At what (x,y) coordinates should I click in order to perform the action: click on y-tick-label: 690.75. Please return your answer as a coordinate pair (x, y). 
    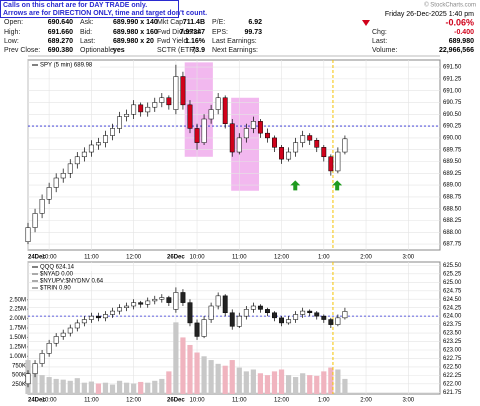
    Looking at the image, I should click on (452, 103).